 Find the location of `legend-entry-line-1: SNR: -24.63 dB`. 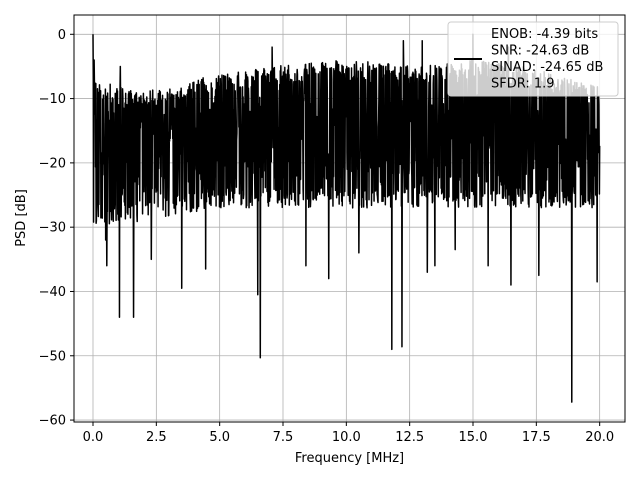

legend-entry-line-1: SNR: -24.63 dB is located at coordinates (540, 51).